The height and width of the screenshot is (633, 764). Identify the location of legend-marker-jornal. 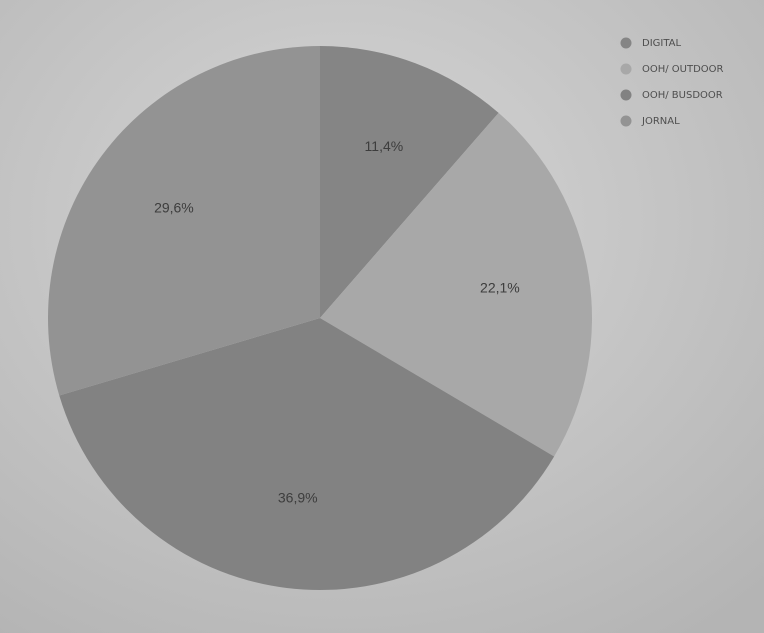
(626, 121).